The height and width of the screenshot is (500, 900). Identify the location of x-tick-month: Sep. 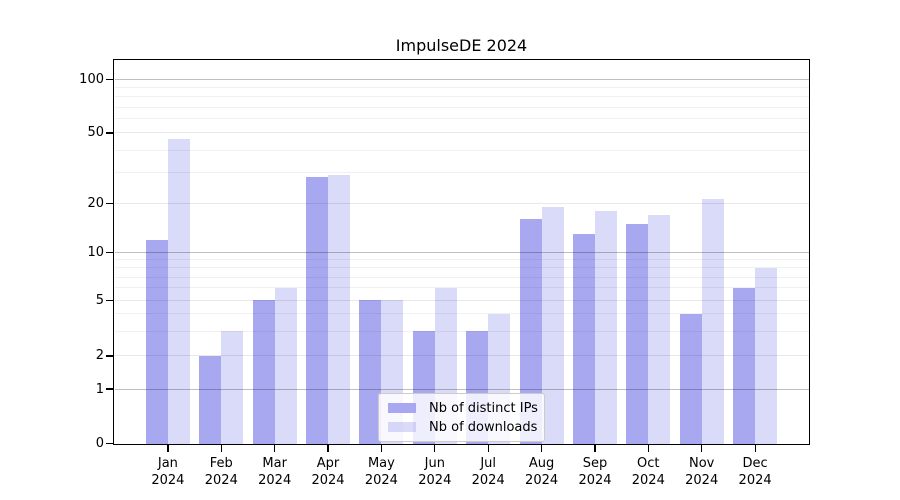
(595, 463).